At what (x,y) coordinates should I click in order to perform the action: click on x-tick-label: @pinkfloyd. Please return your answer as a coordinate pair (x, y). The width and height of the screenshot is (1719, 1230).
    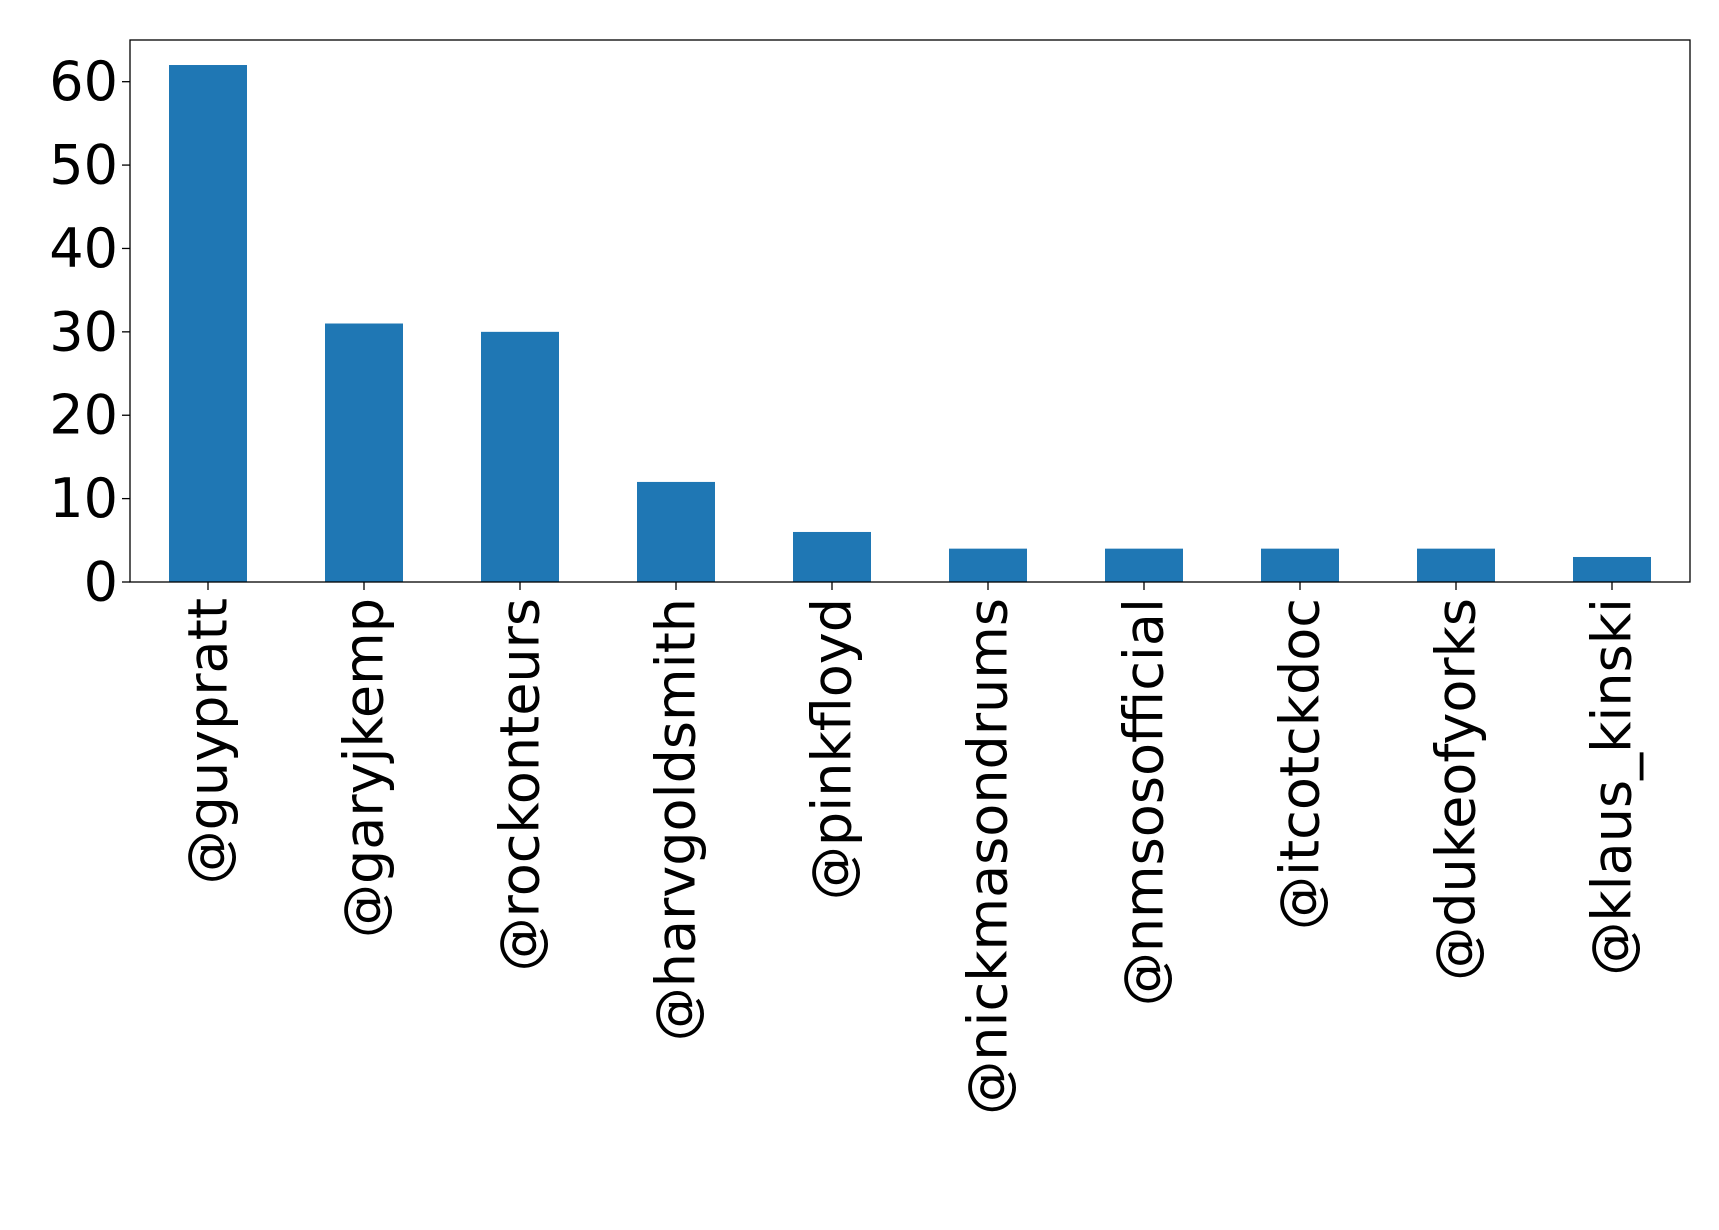
    Looking at the image, I should click on (832, 749).